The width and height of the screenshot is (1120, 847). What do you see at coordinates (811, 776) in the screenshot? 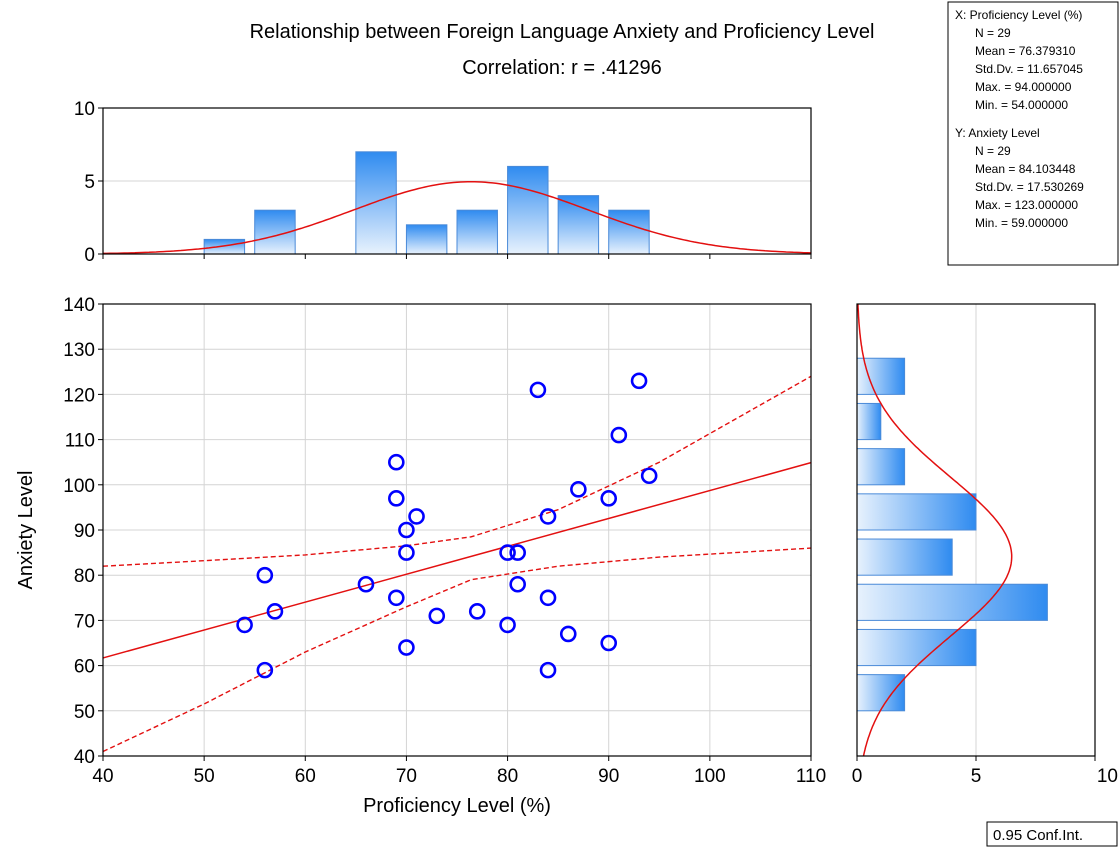
I see `x-tick-label: 110` at bounding box center [811, 776].